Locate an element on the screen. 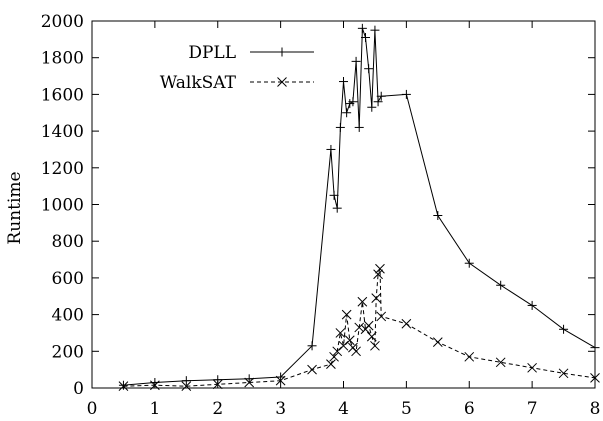  y-tick-label: 600 is located at coordinates (68, 279).